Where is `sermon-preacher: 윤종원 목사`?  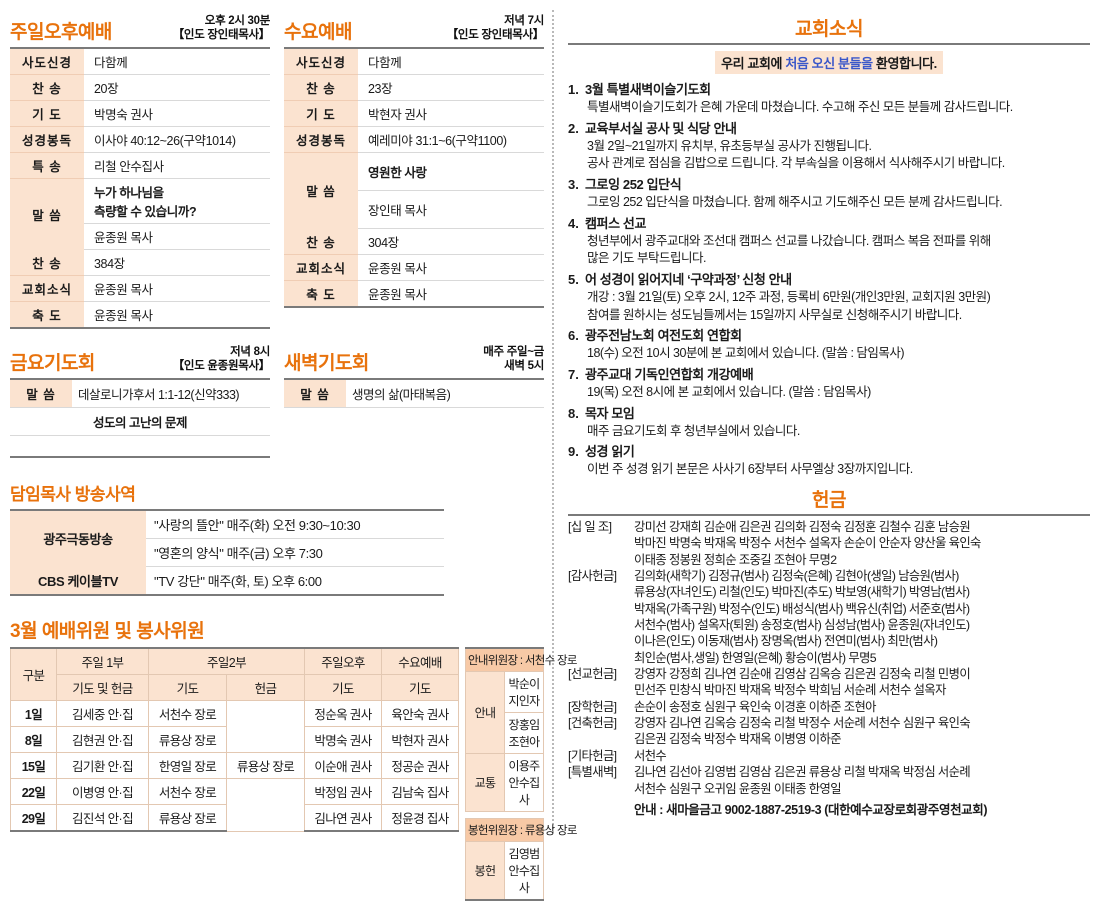
sermon-preacher: 윤종원 목사 is located at coordinates (177, 236).